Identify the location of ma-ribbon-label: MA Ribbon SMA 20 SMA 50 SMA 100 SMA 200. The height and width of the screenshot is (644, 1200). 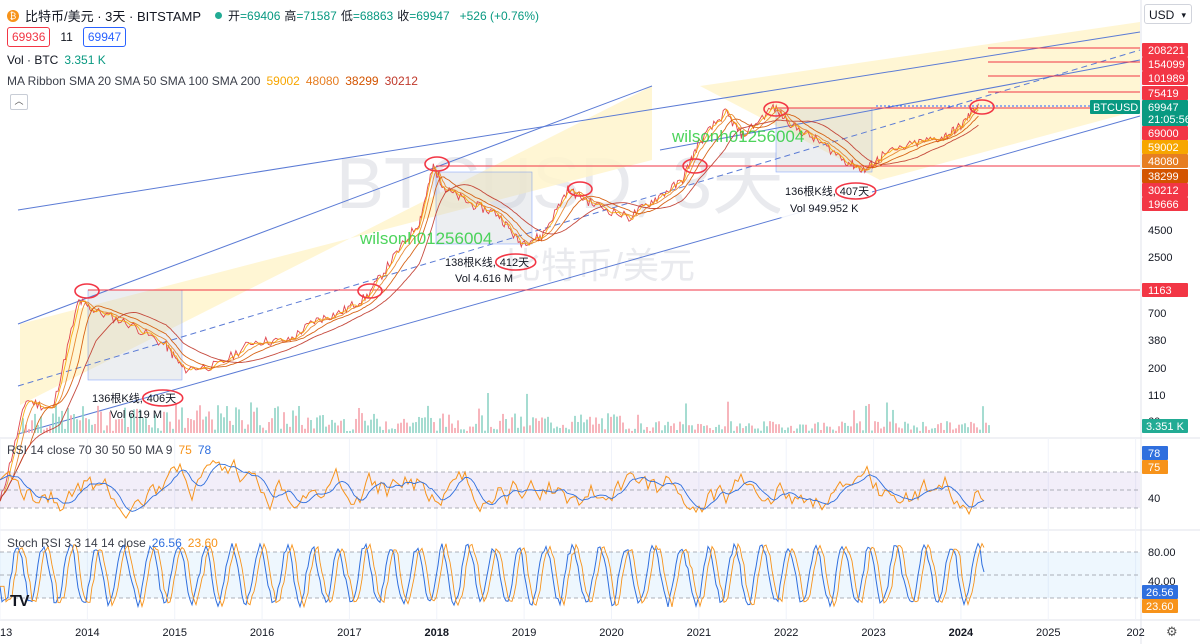
(134, 81).